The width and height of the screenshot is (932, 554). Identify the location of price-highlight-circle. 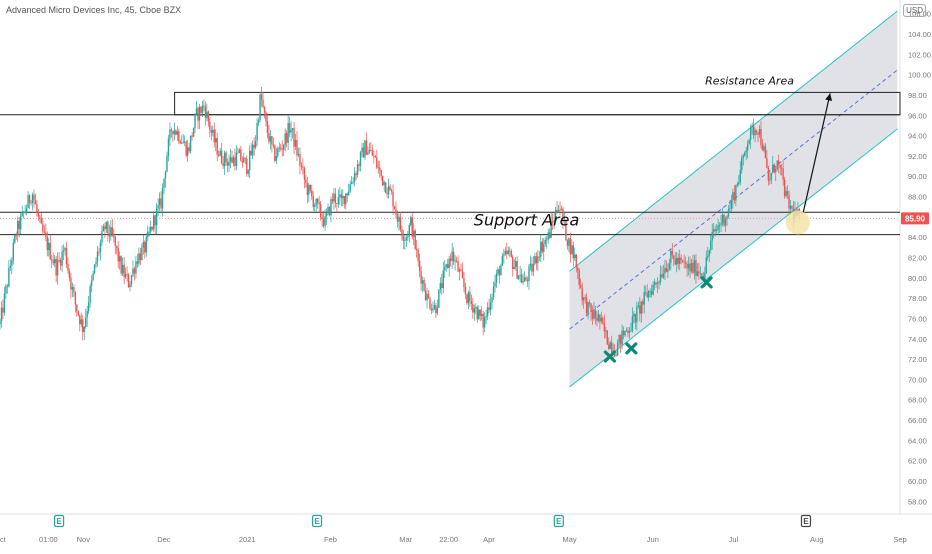
(797, 222).